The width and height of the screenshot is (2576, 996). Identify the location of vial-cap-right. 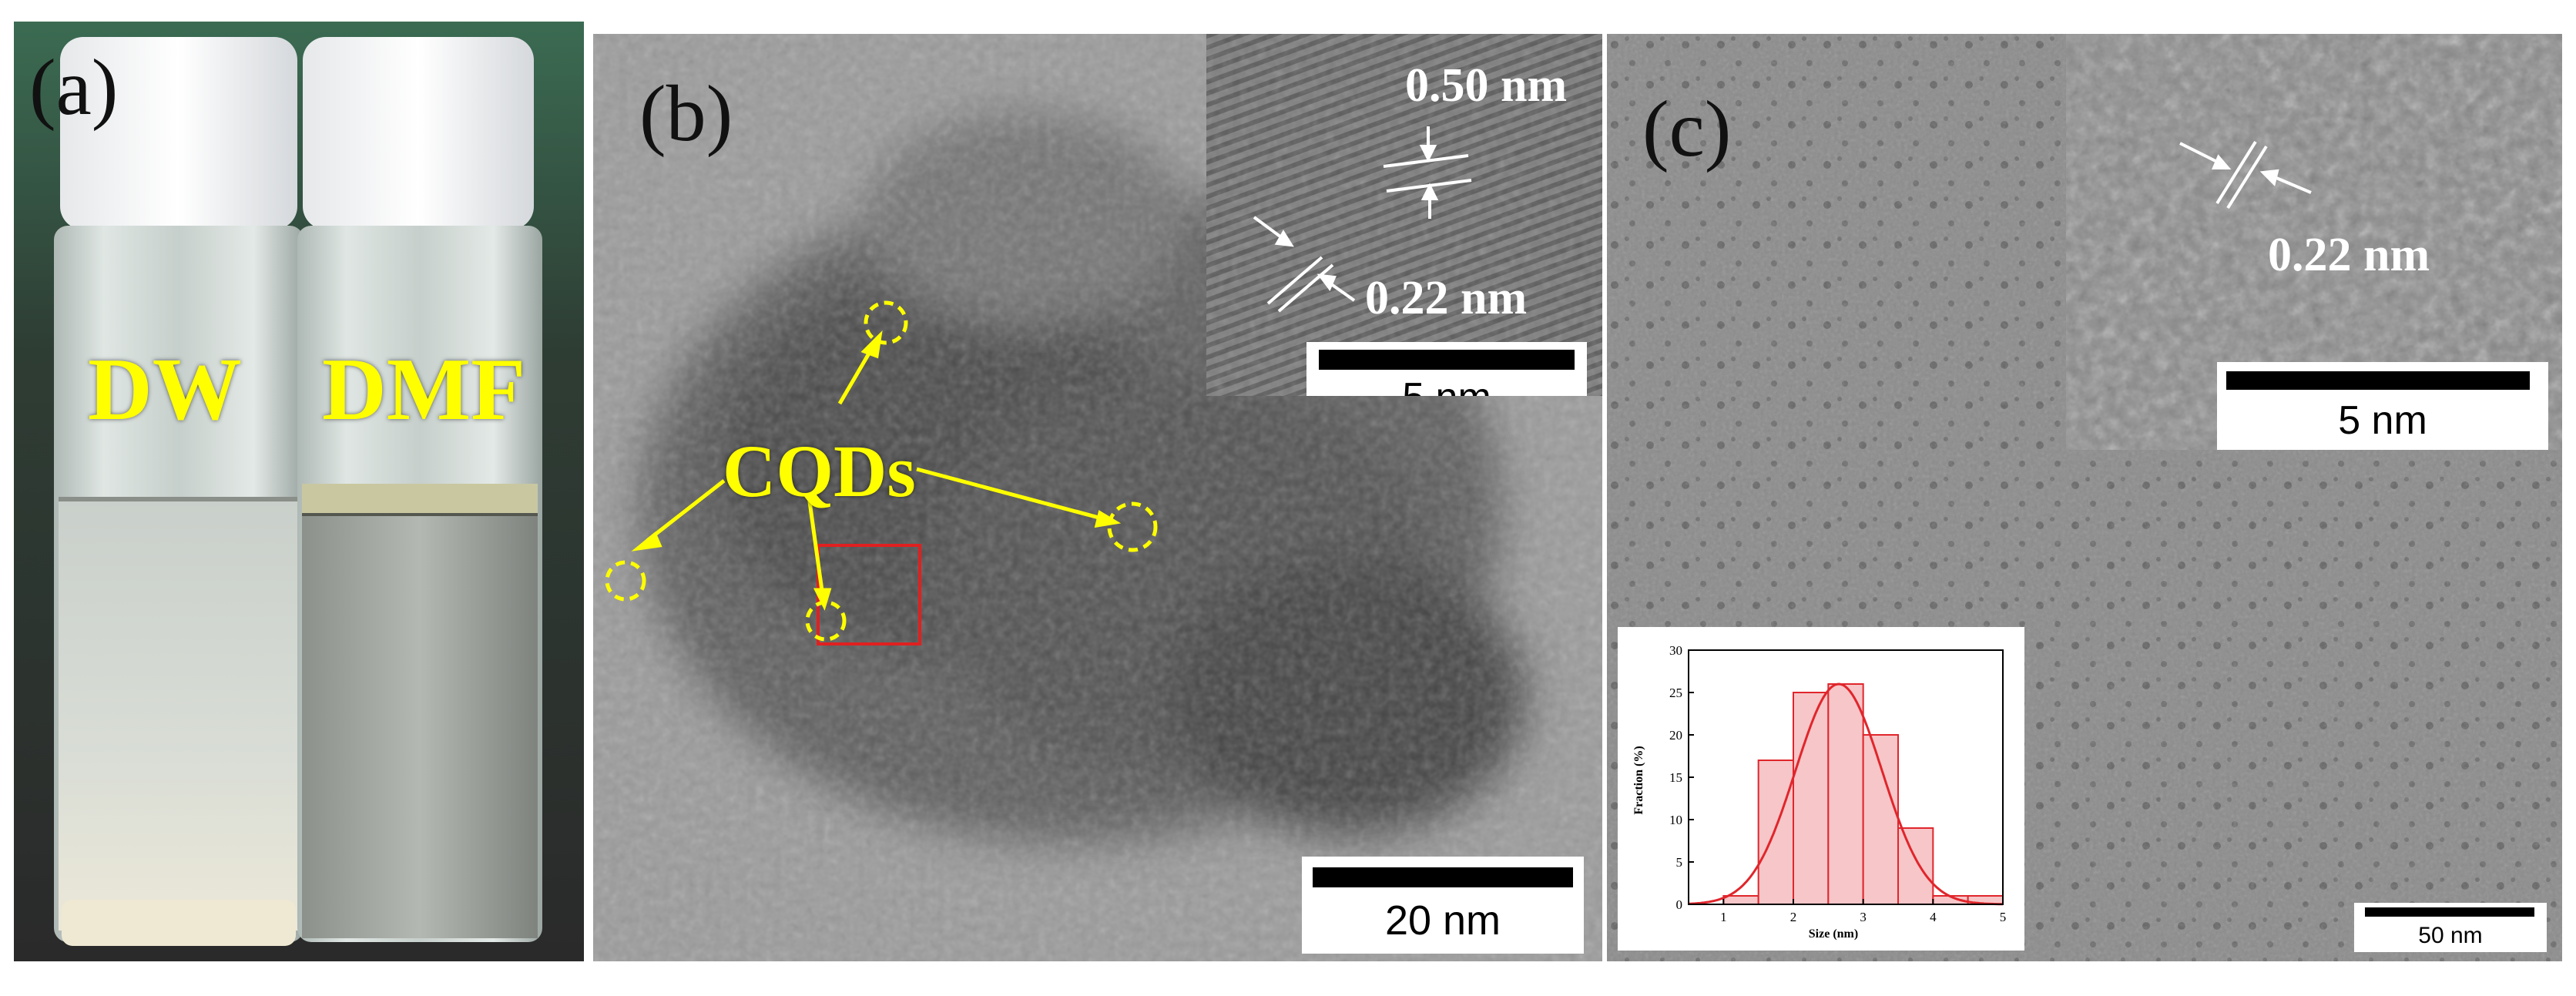
(418, 133).